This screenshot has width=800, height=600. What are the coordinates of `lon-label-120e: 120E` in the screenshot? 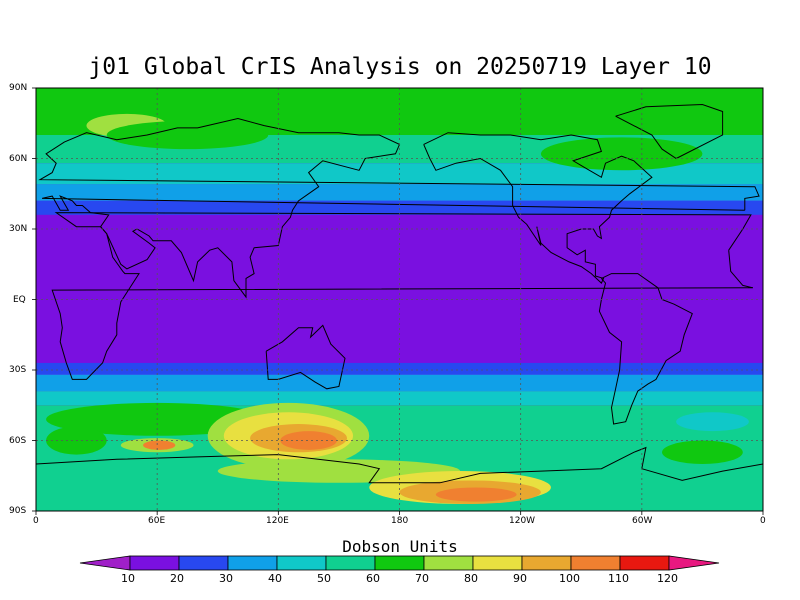 It's located at (277, 521).